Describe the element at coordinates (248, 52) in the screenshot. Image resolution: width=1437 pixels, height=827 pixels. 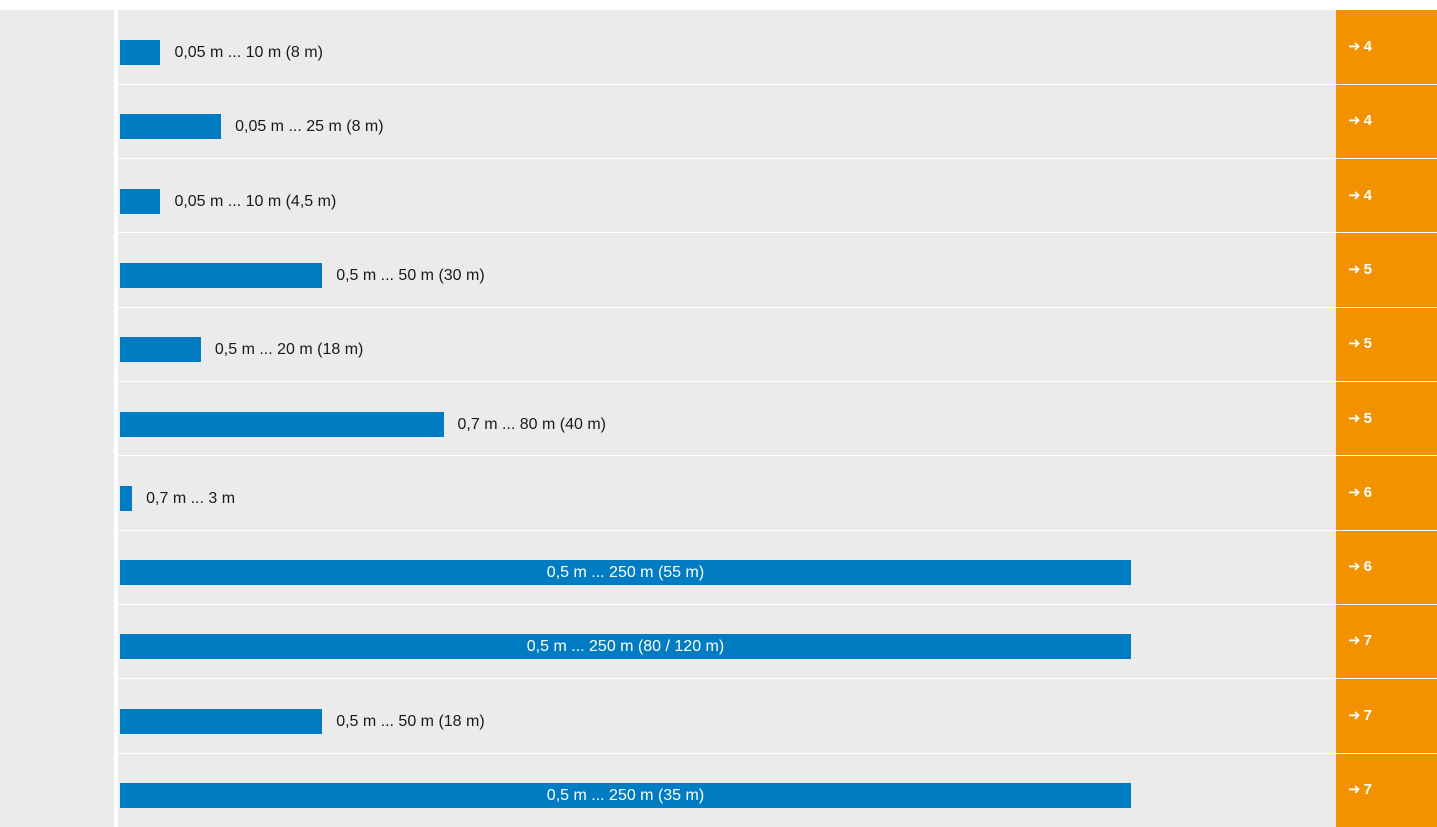
I see `range-label: 0,05 m ... 10 m (8 m)` at that location.